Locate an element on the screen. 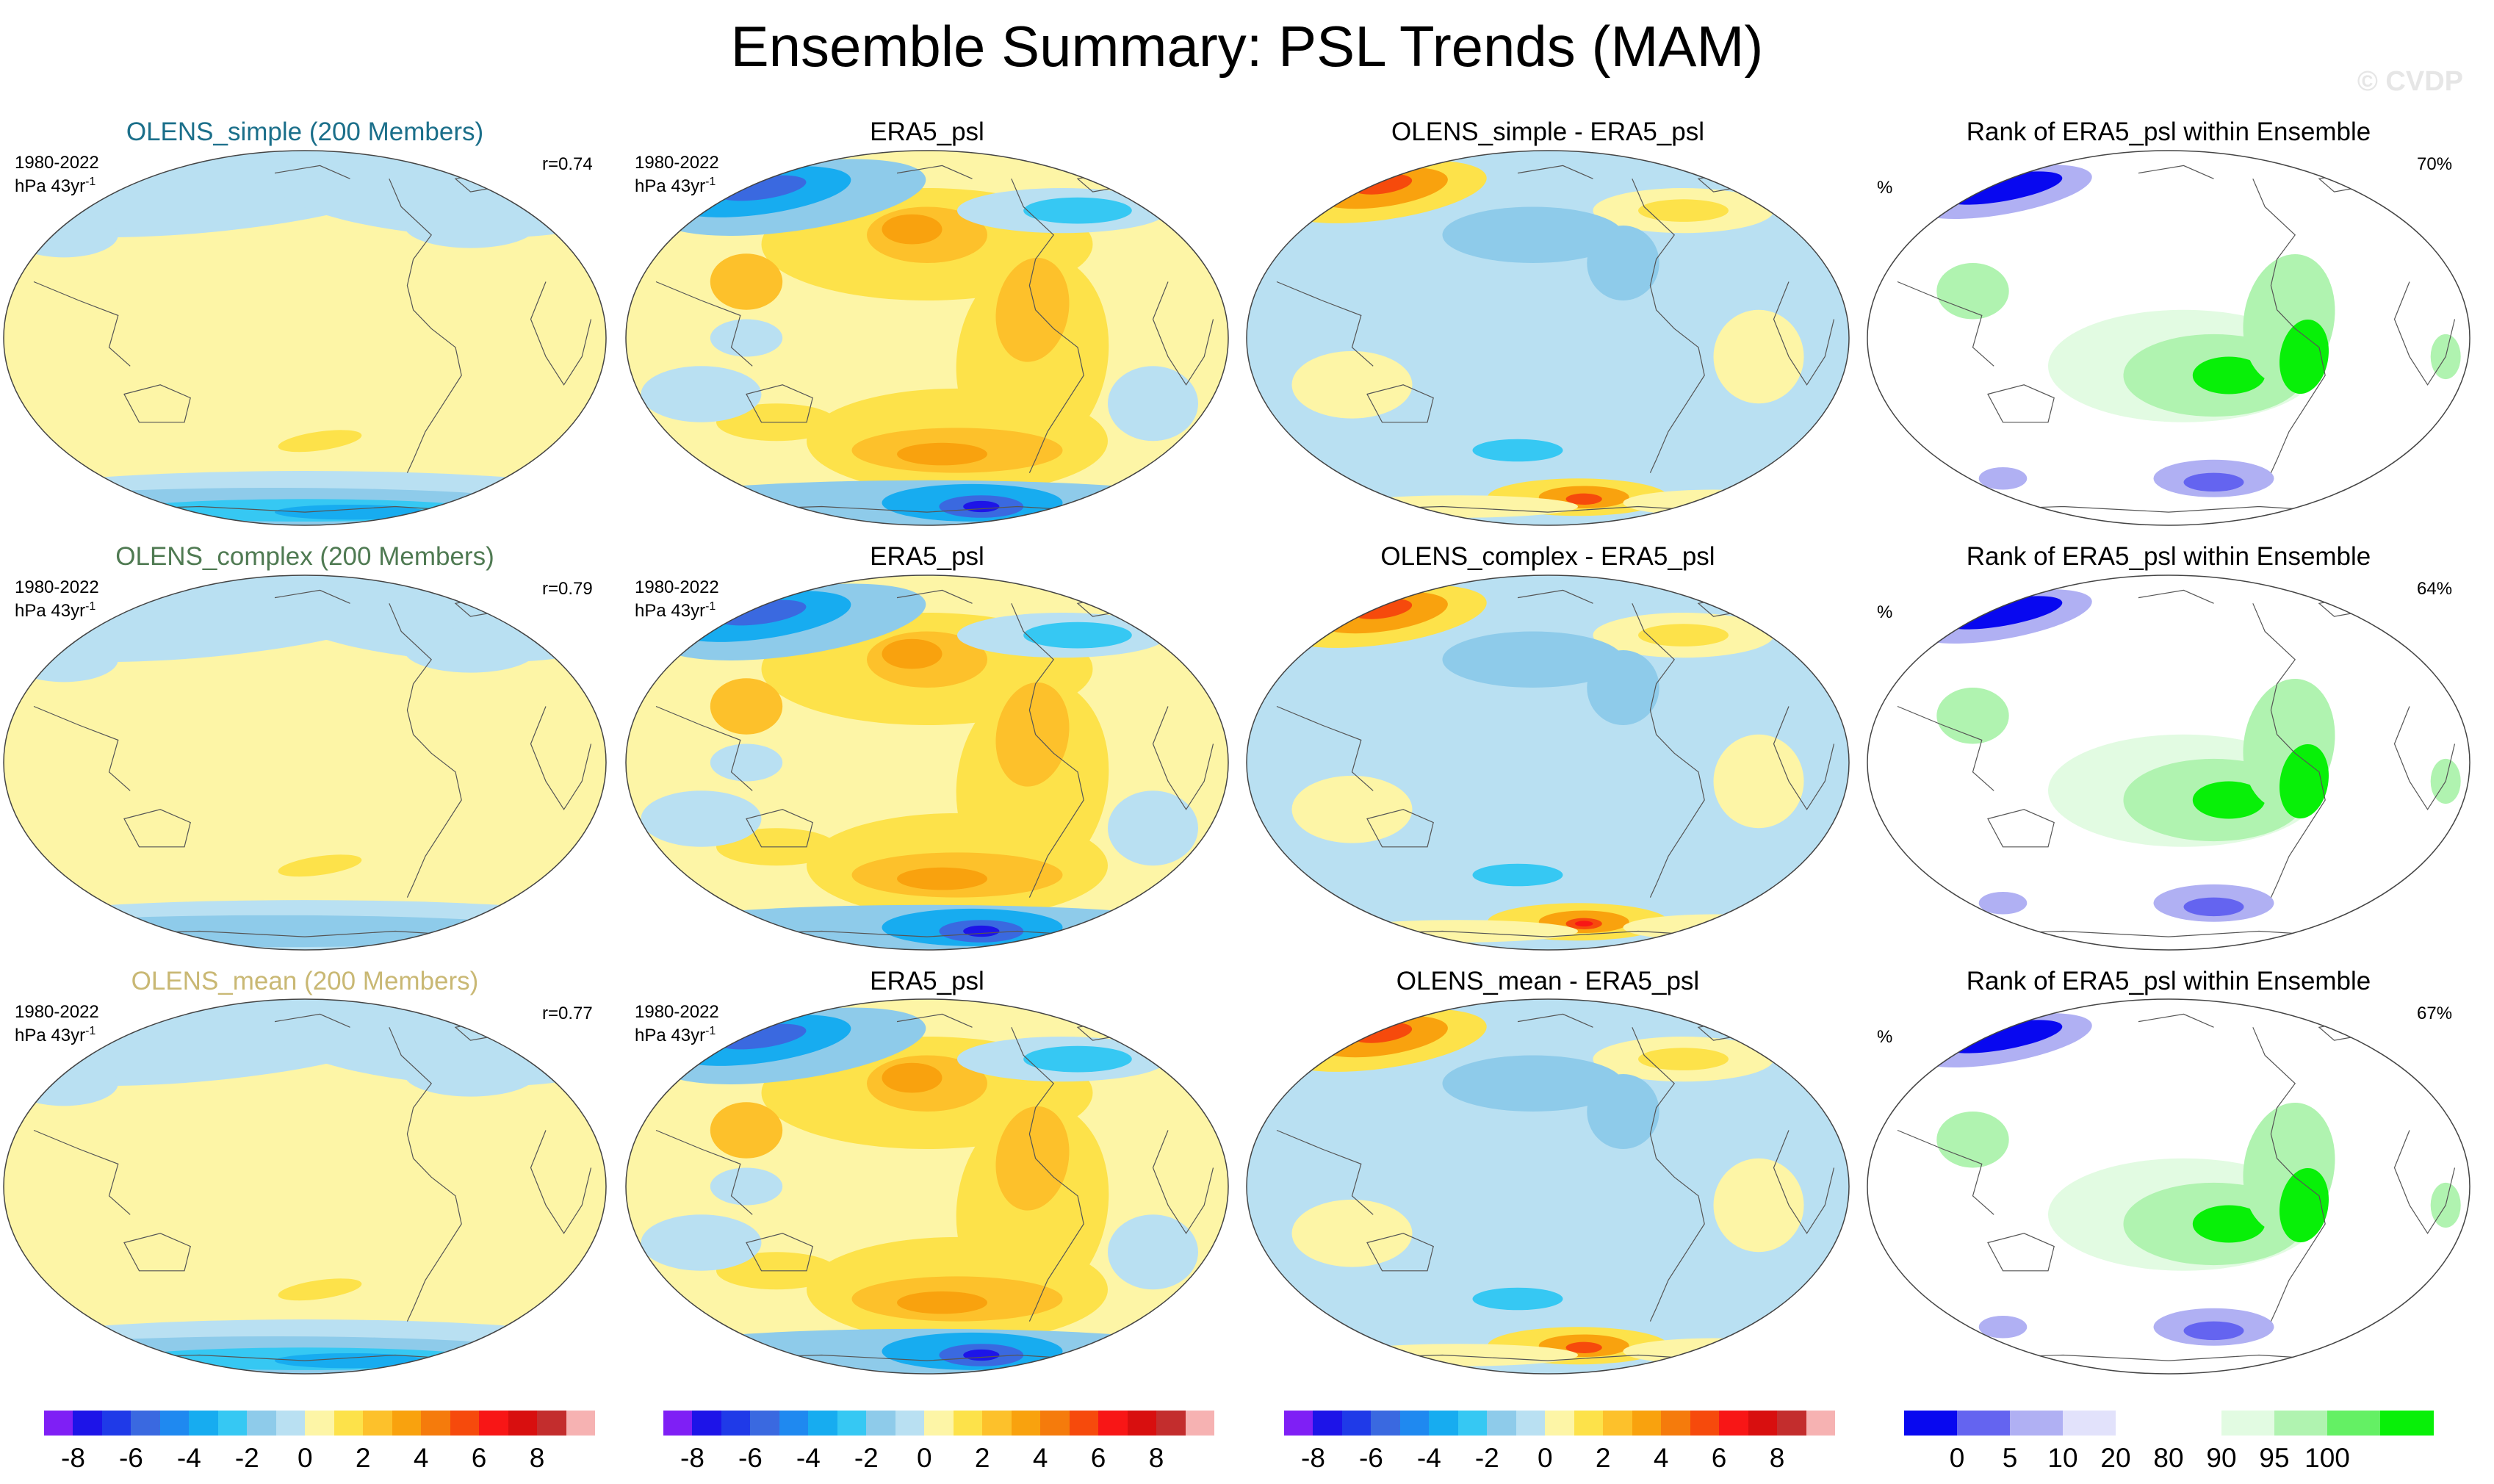  units-label: hPa 43yr-1 is located at coordinates (55, 609).